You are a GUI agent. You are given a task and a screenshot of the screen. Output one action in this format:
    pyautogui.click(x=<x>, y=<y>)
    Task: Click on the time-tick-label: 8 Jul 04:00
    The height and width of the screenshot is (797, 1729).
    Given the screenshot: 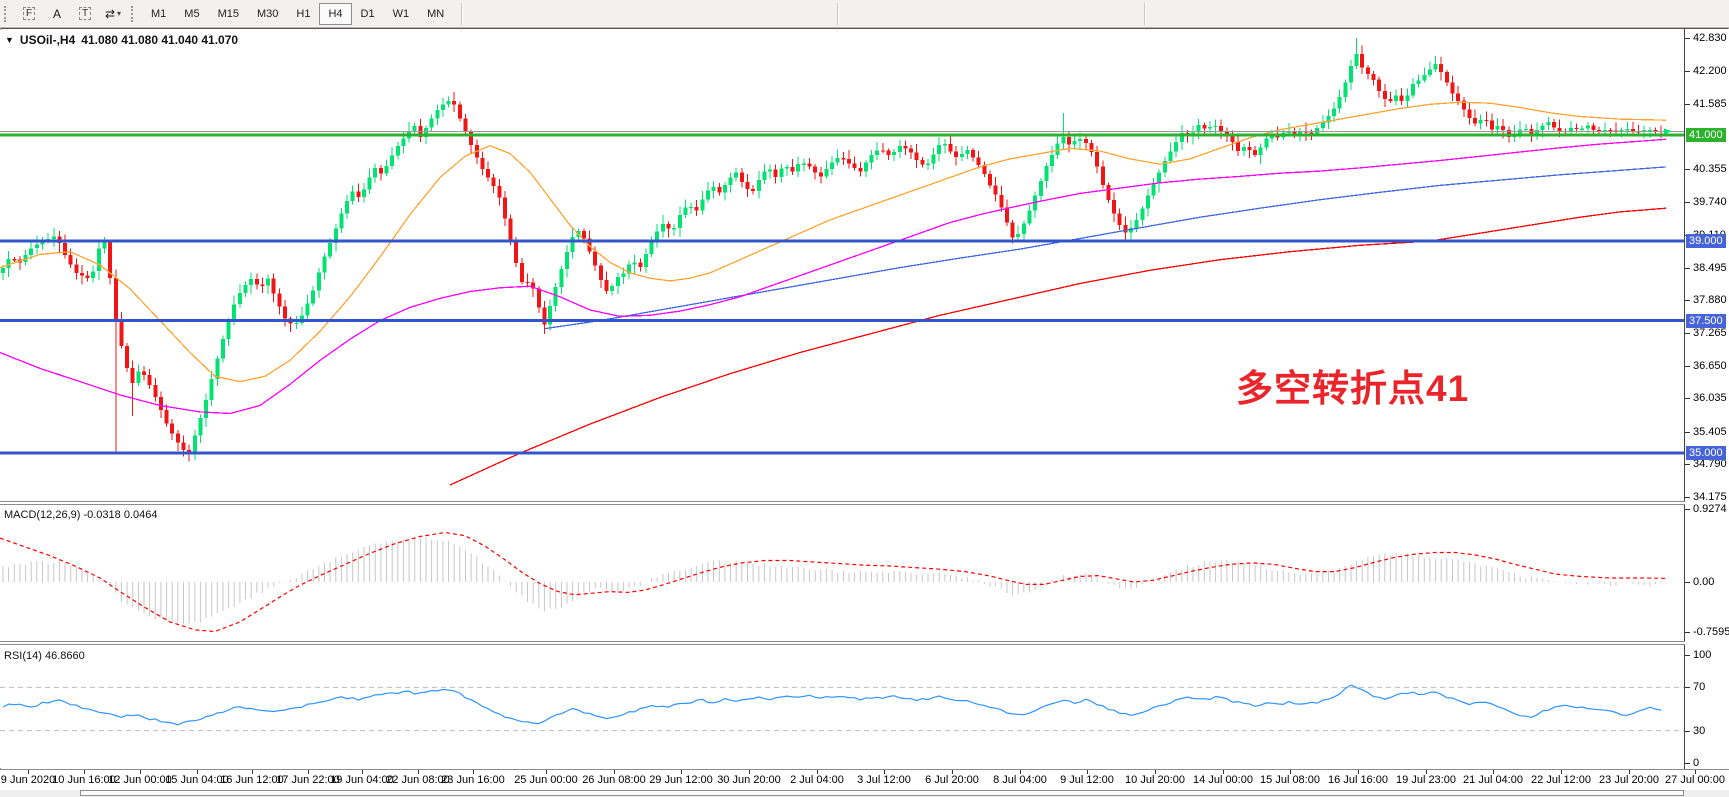 What is the action you would take?
    pyautogui.click(x=1020, y=780)
    